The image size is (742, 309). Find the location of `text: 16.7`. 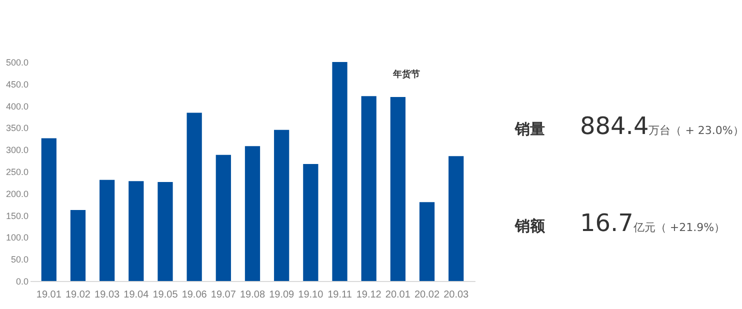

text: 16.7 is located at coordinates (607, 223).